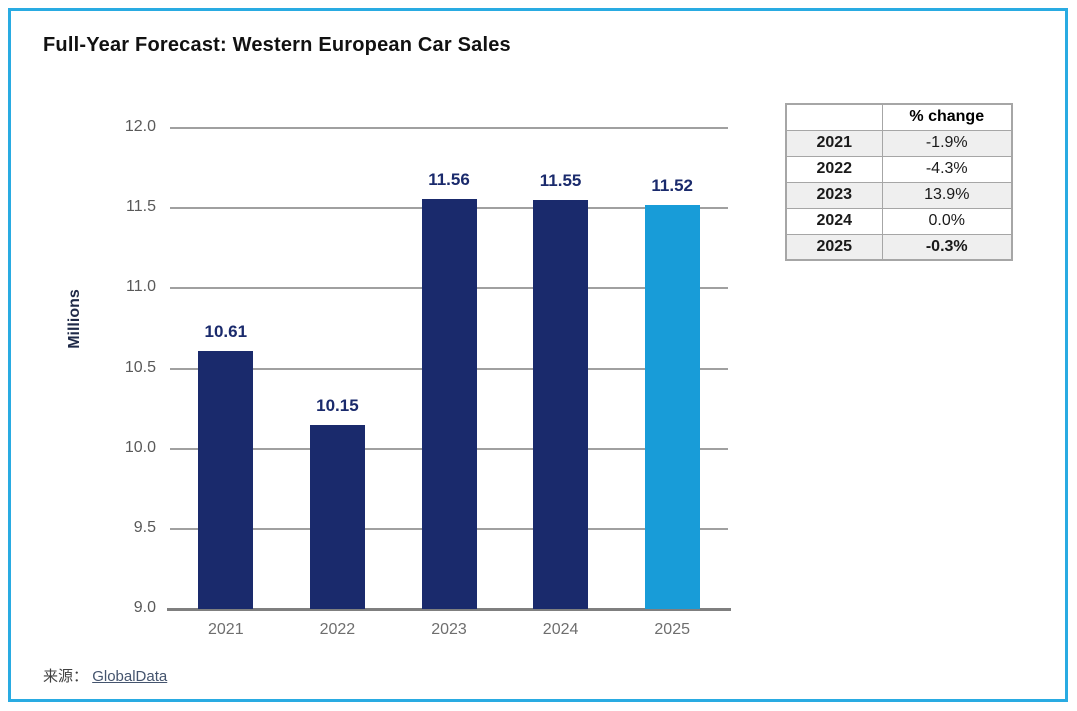 The height and width of the screenshot is (711, 1077). I want to click on table-cell-change: -0.3%, so click(947, 247).